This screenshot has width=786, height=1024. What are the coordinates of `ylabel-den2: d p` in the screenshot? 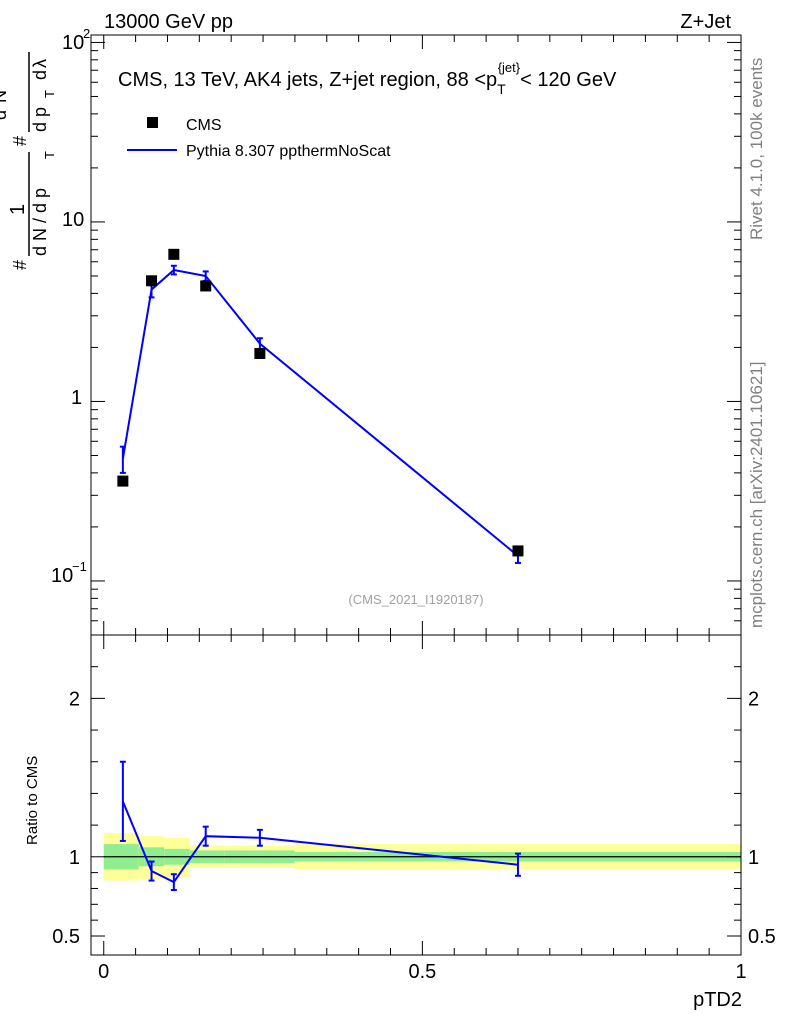 It's located at (40, 119).